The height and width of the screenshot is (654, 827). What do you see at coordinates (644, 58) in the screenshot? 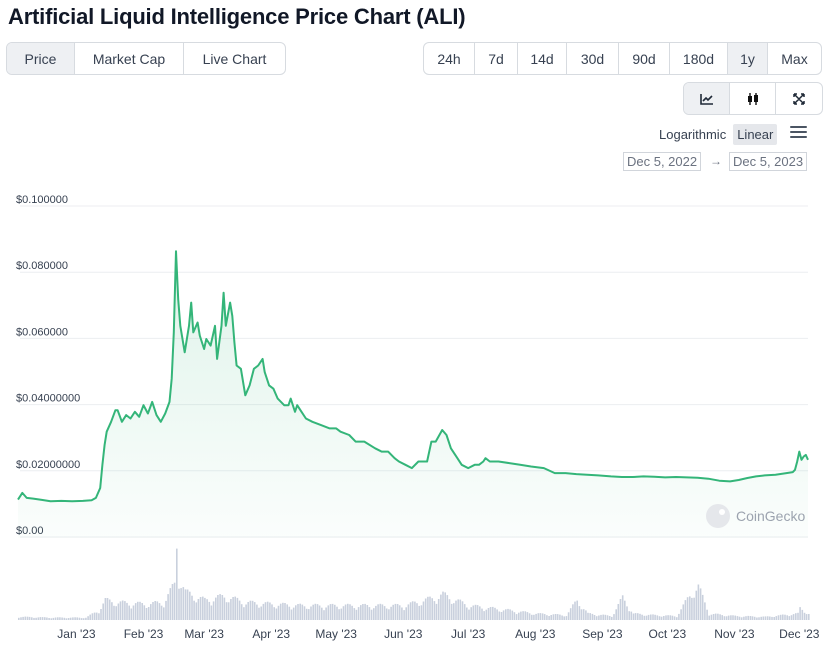
I see `range-90d: 90d` at bounding box center [644, 58].